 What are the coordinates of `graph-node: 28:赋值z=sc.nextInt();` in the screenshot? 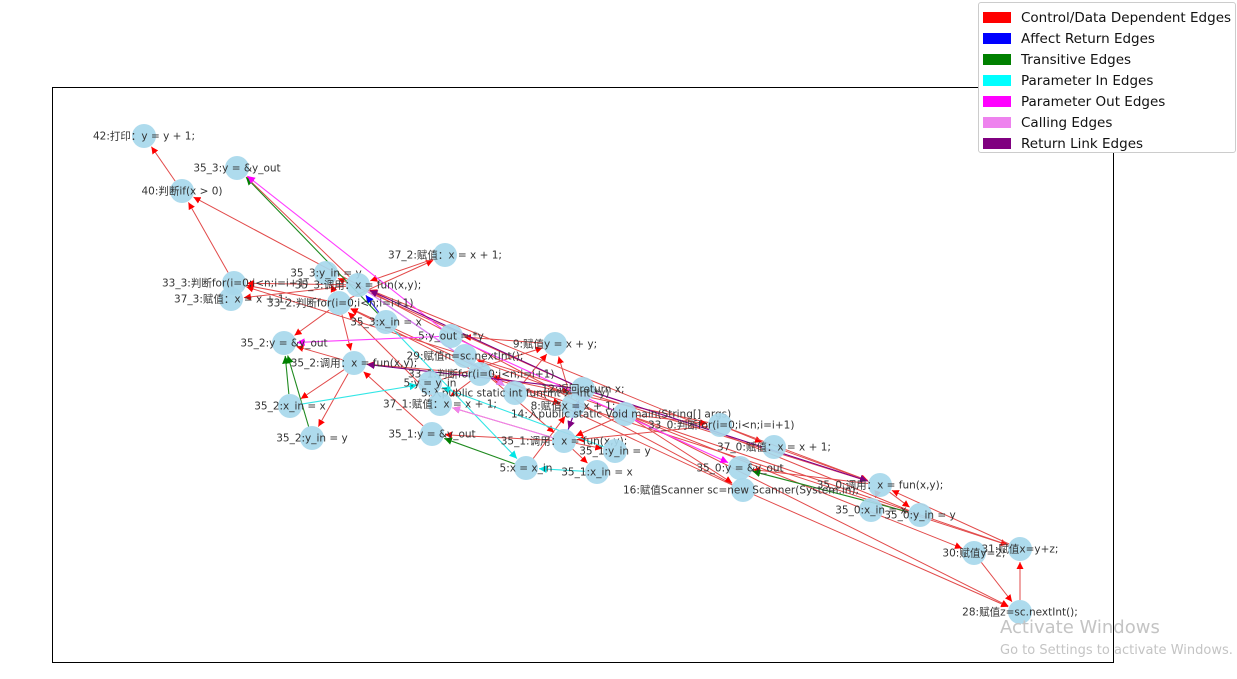 It's located at (1020, 612).